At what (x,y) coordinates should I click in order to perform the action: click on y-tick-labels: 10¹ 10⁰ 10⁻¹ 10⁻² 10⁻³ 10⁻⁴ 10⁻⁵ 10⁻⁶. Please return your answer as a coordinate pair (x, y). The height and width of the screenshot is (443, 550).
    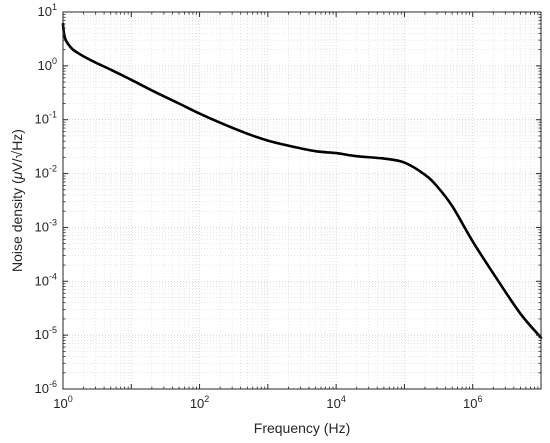
    Looking at the image, I should click on (46, 199).